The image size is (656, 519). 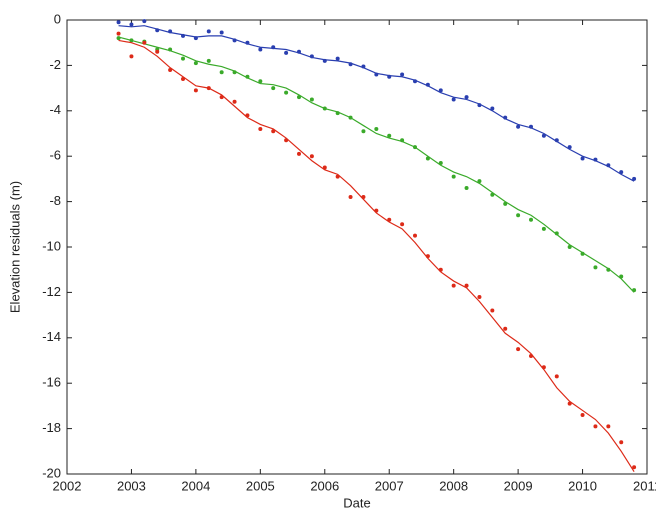 What do you see at coordinates (582, 485) in the screenshot?
I see `x-tick-label: 2010` at bounding box center [582, 485].